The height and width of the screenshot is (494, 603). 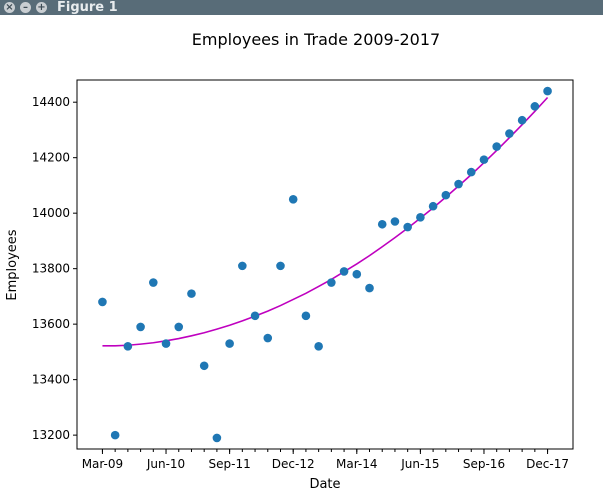 What do you see at coordinates (316, 39) in the screenshot?
I see `chart-title: Employees in Trade 2009-2017` at bounding box center [316, 39].